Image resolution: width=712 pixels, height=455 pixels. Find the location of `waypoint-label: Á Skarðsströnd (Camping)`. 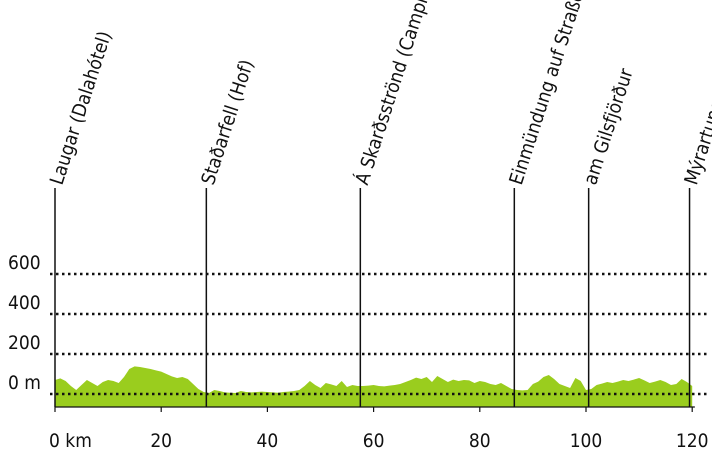

waypoint-label: Á Skarðsströnd (Camping) is located at coordinates (395, 94).